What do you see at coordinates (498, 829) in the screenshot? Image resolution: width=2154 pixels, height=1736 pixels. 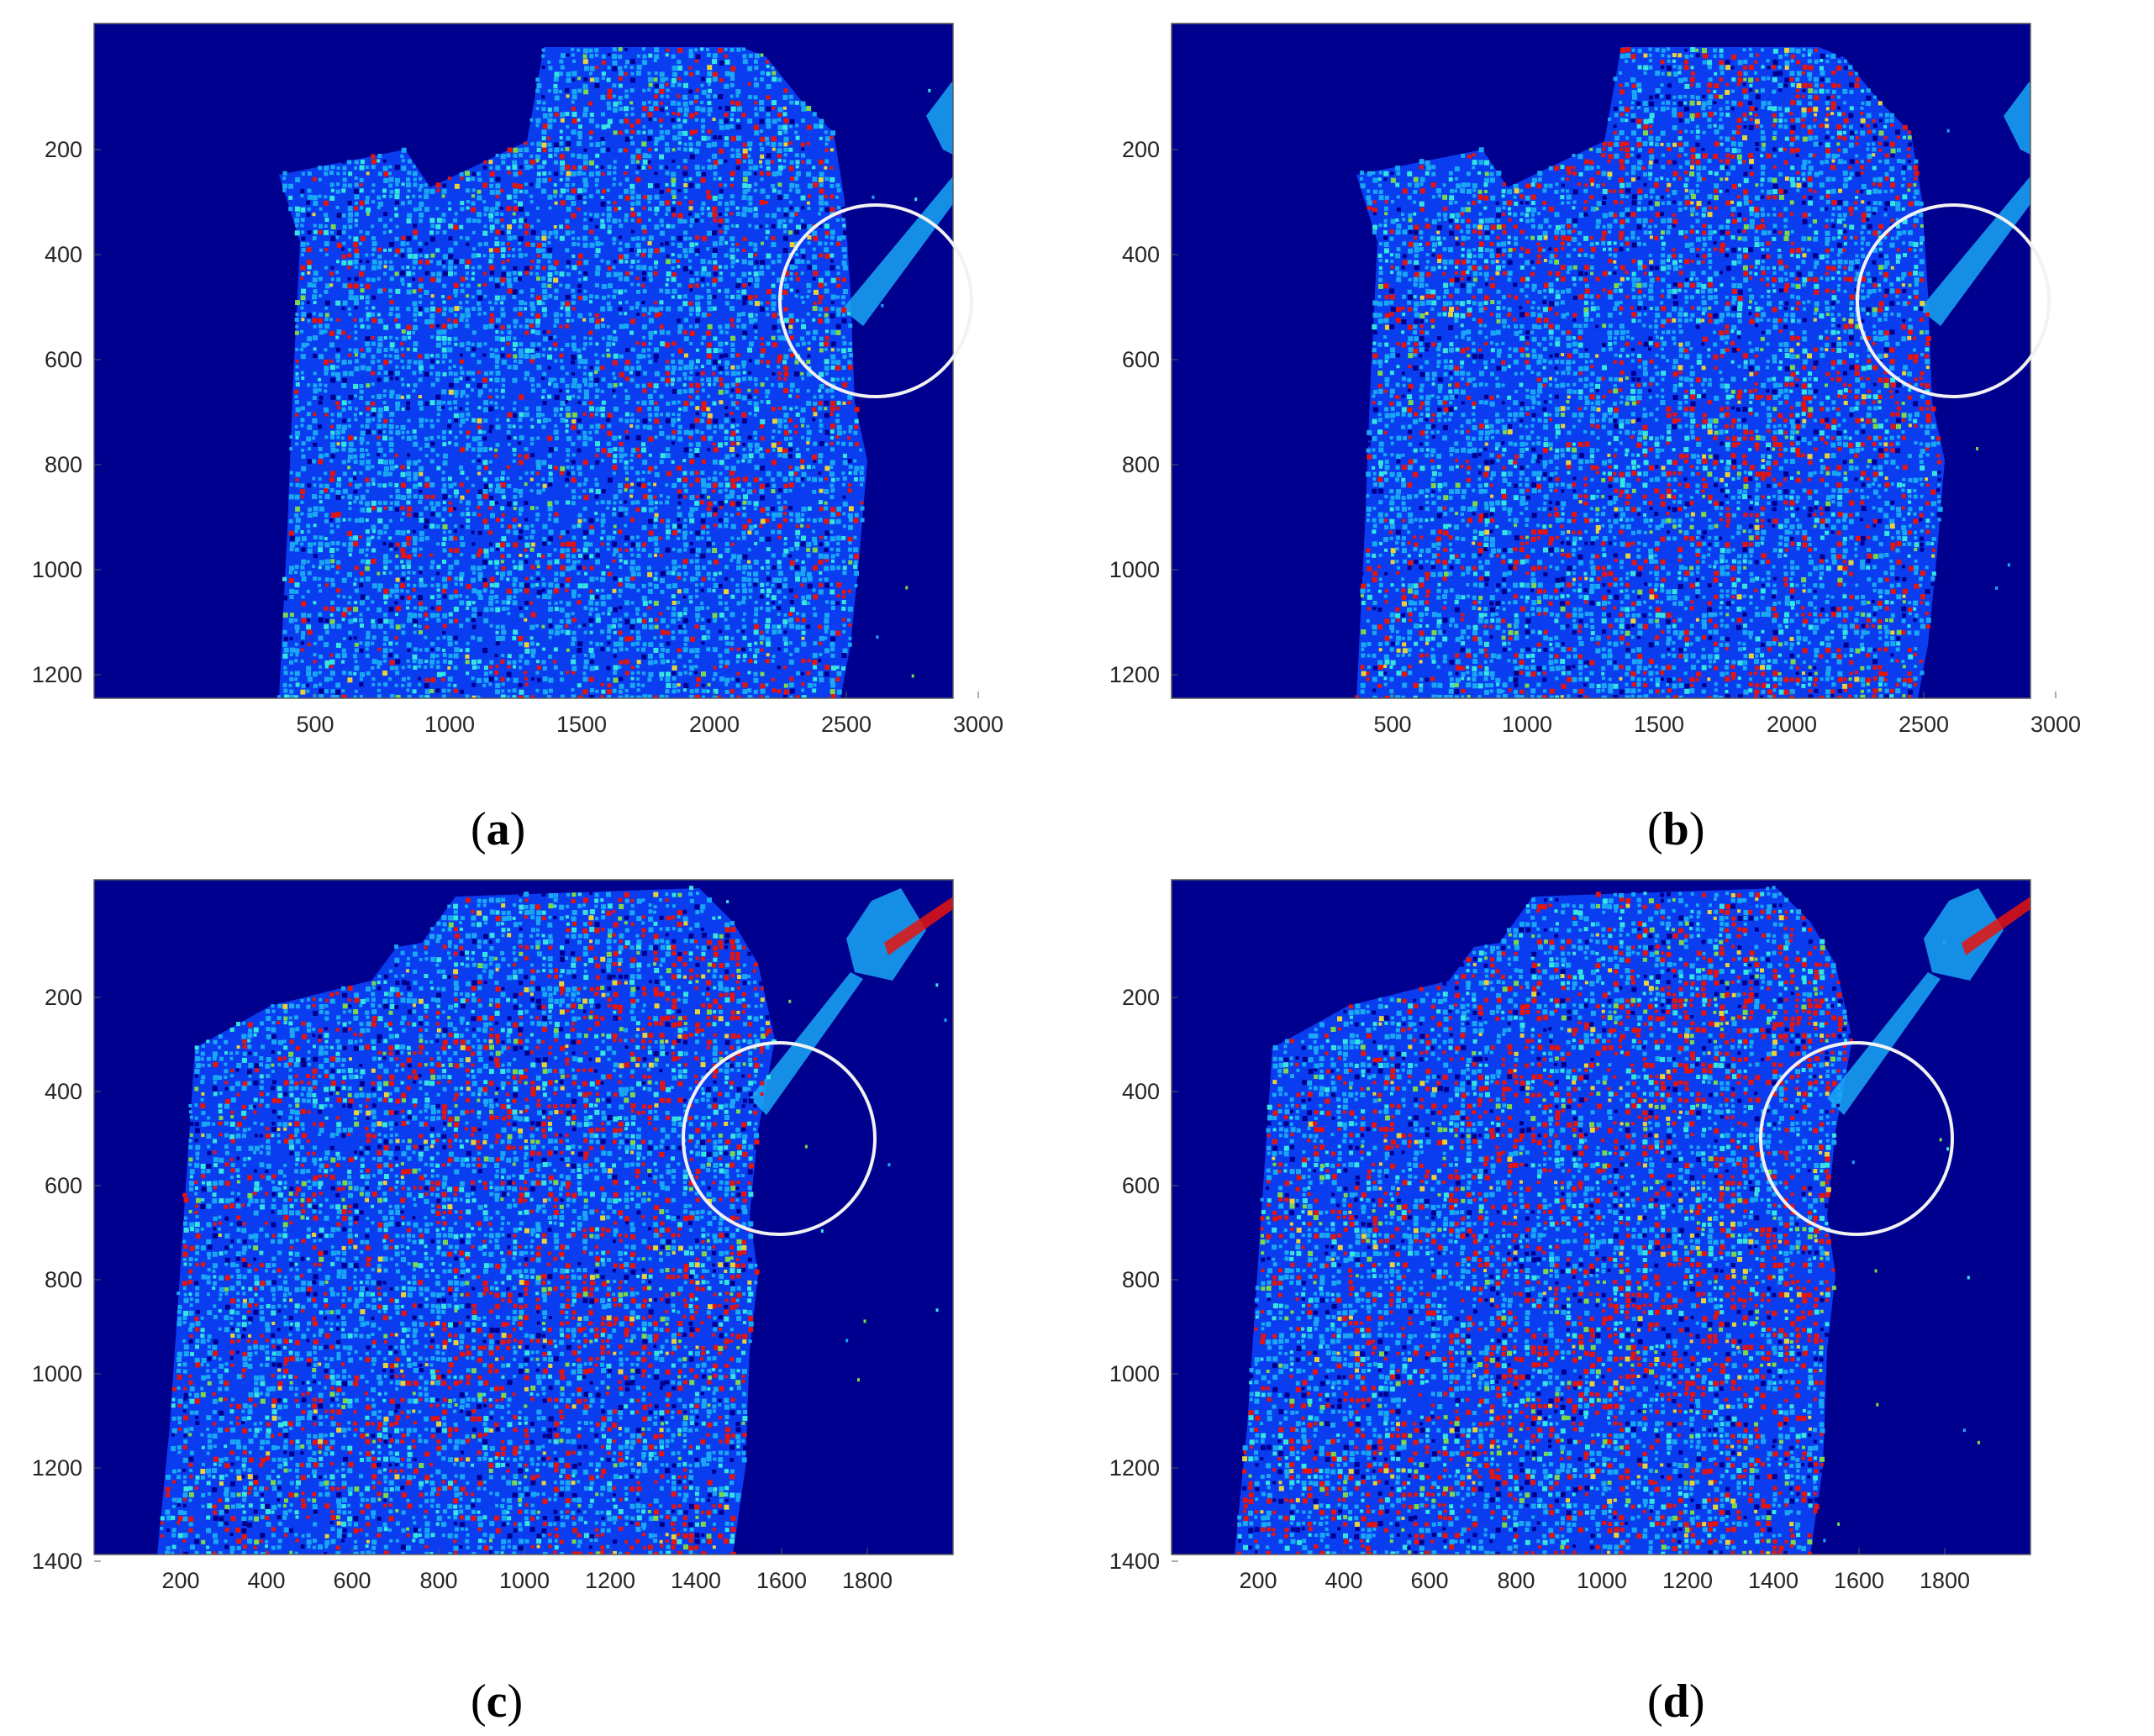 I see `panel-label-a: (a)` at bounding box center [498, 829].